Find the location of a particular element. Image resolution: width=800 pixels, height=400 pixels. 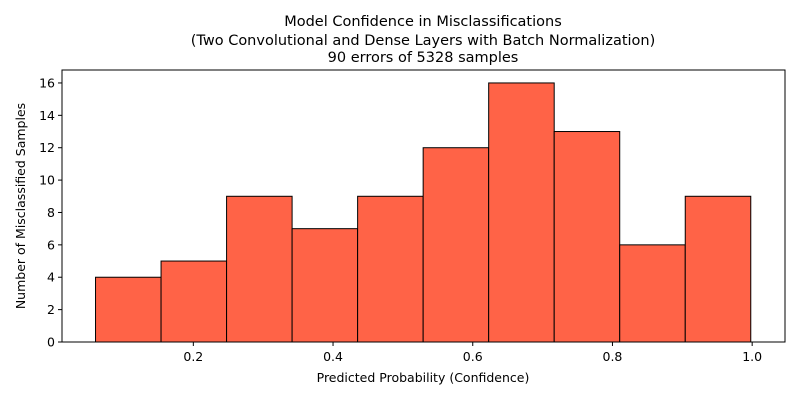

x-tick-label: 0.8 is located at coordinates (613, 356).